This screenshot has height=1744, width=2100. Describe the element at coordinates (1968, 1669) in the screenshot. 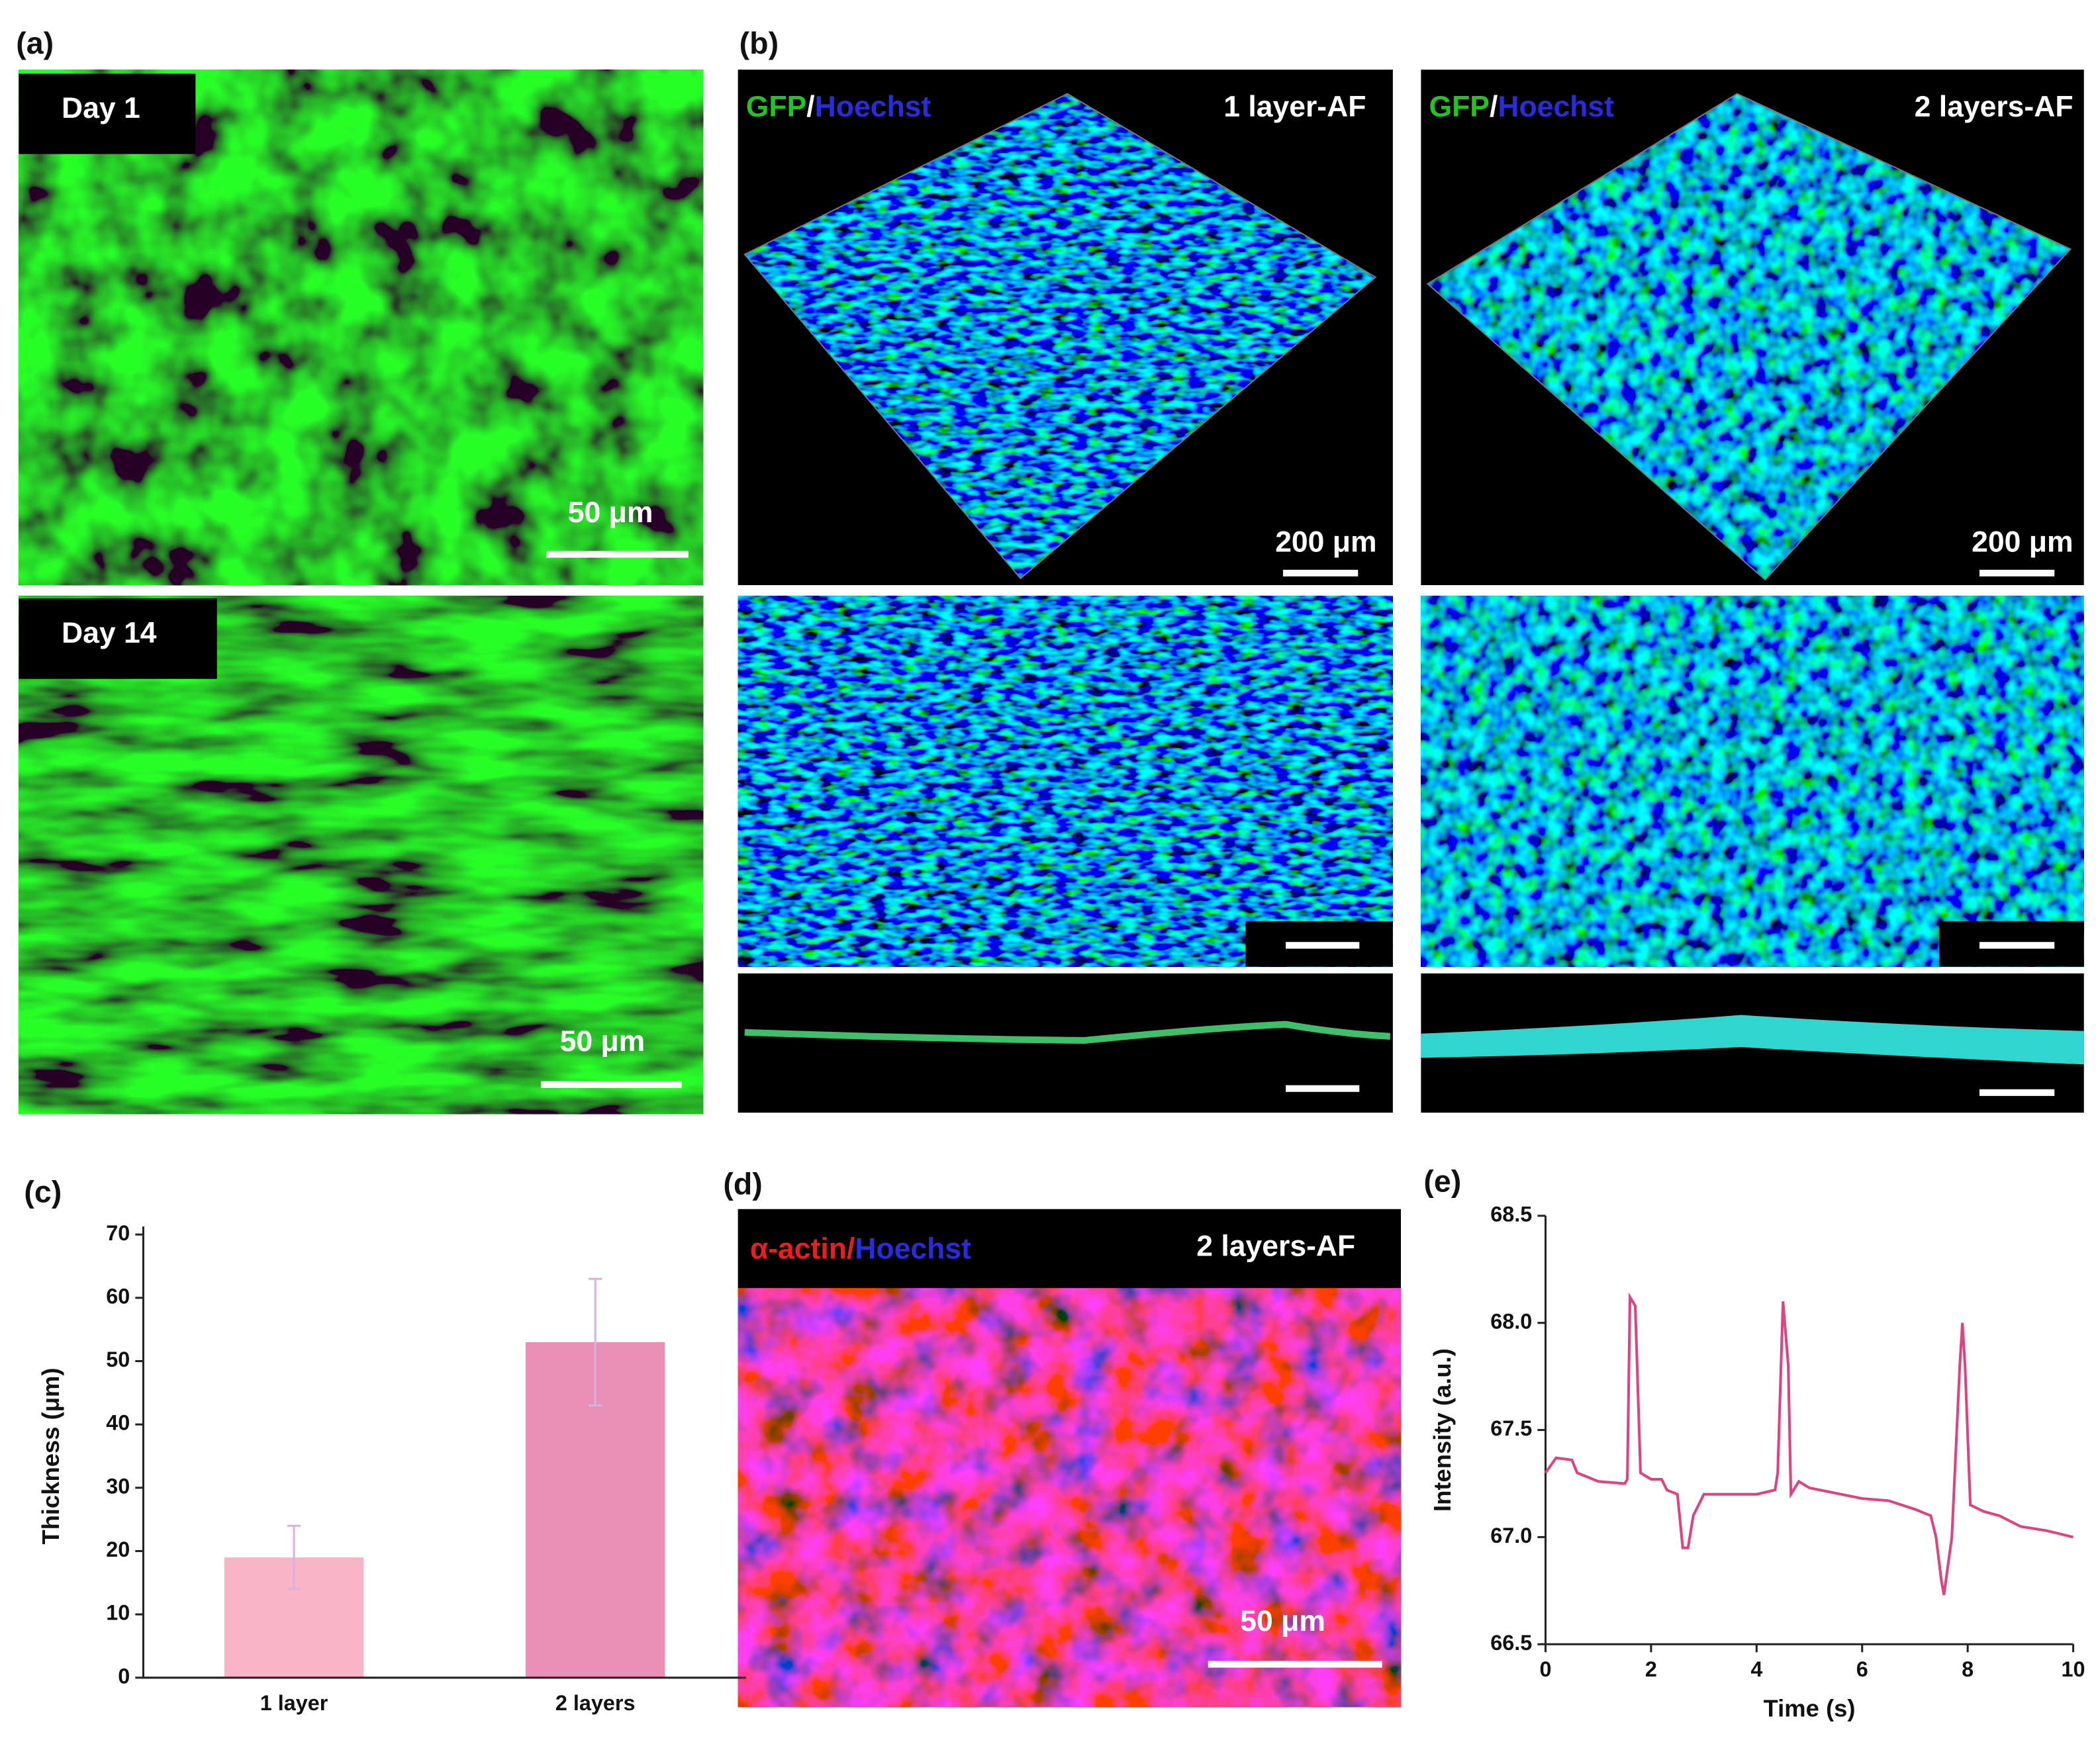

I see `x-tick-label: 8` at that location.